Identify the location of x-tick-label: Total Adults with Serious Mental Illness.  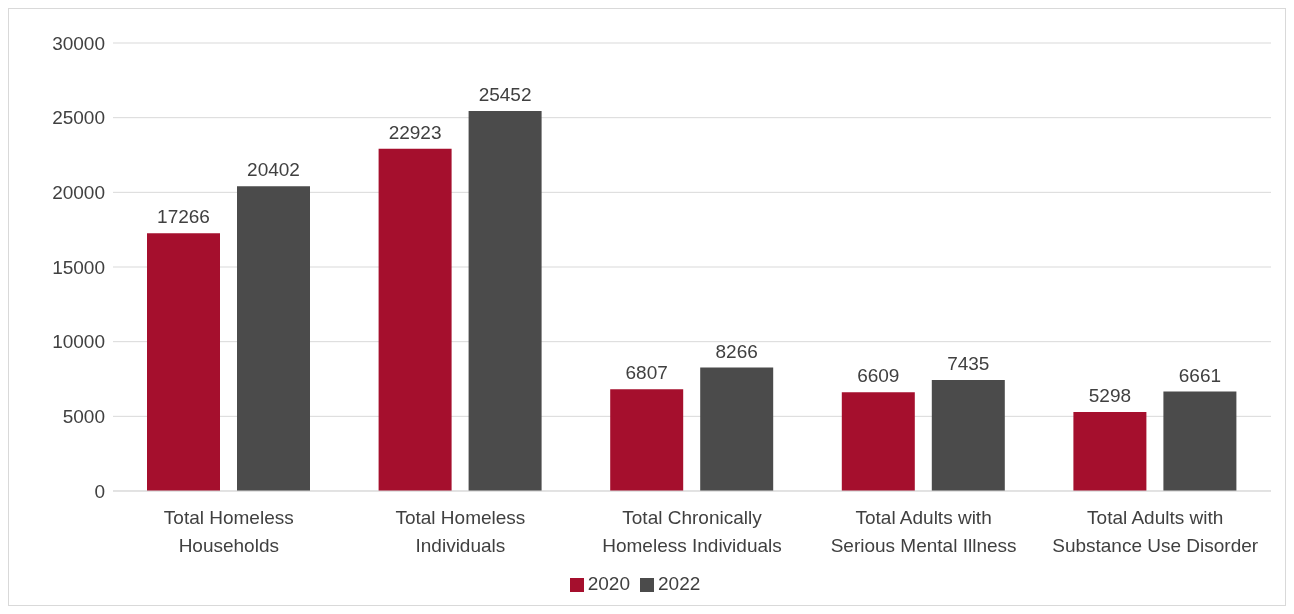
(923, 531).